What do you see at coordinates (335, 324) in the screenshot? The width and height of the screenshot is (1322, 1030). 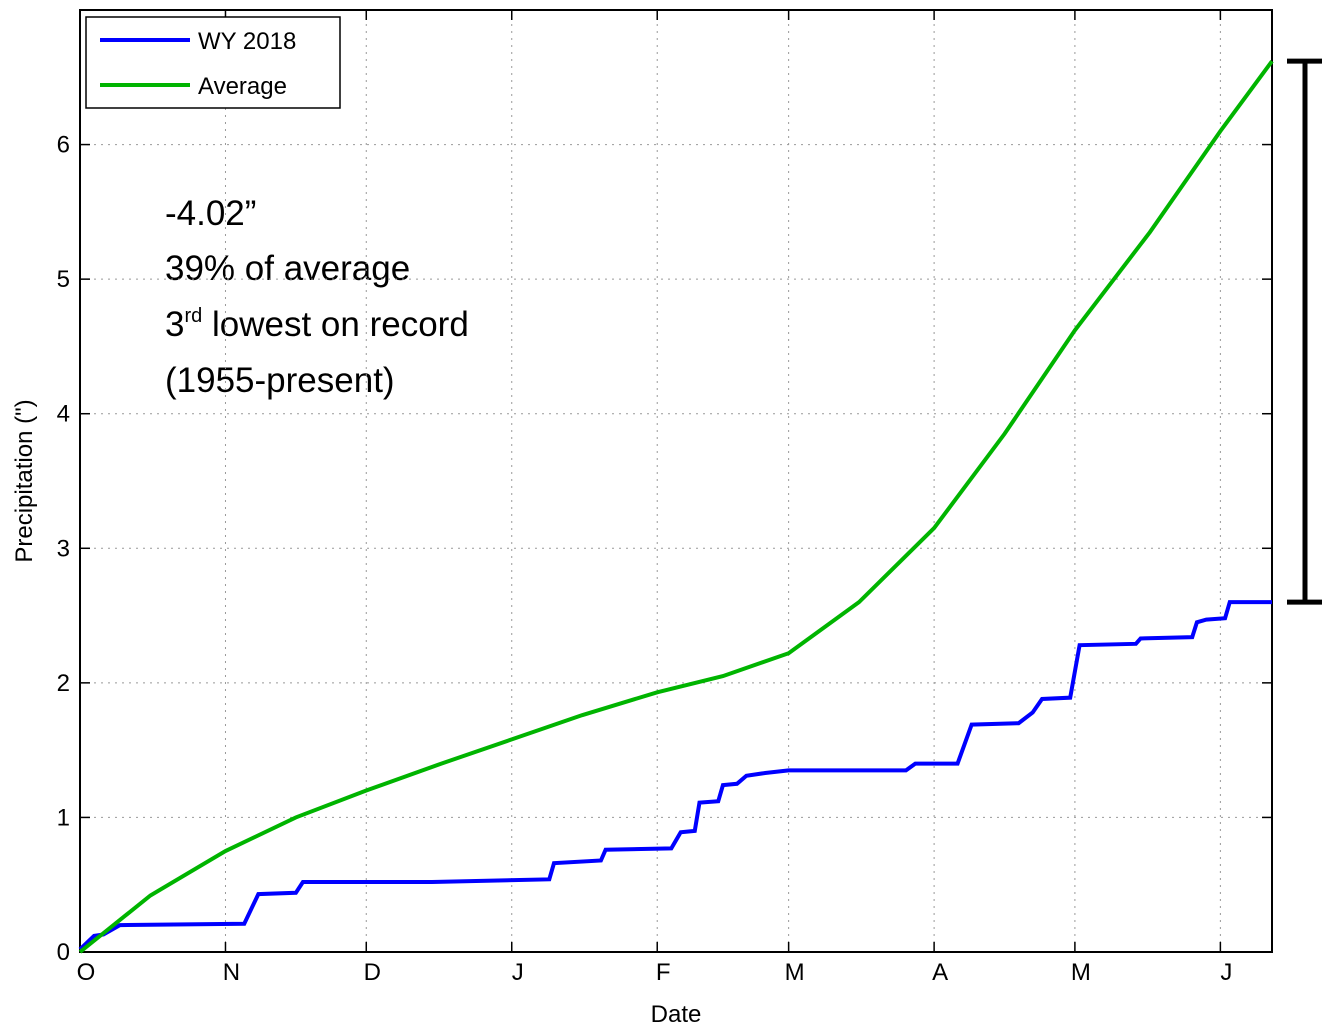 I see `annotation-text: lowest on record` at bounding box center [335, 324].